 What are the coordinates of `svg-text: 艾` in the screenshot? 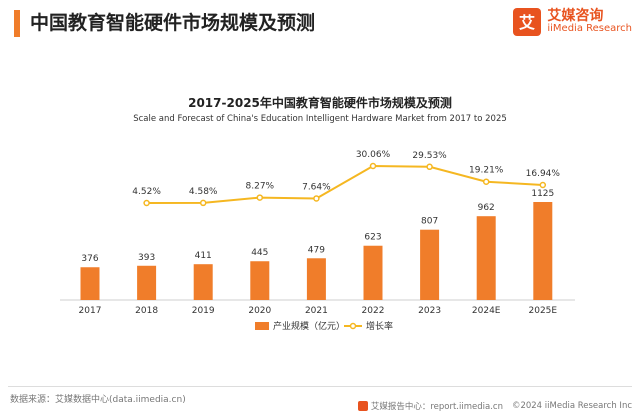 It's located at (527, 22).